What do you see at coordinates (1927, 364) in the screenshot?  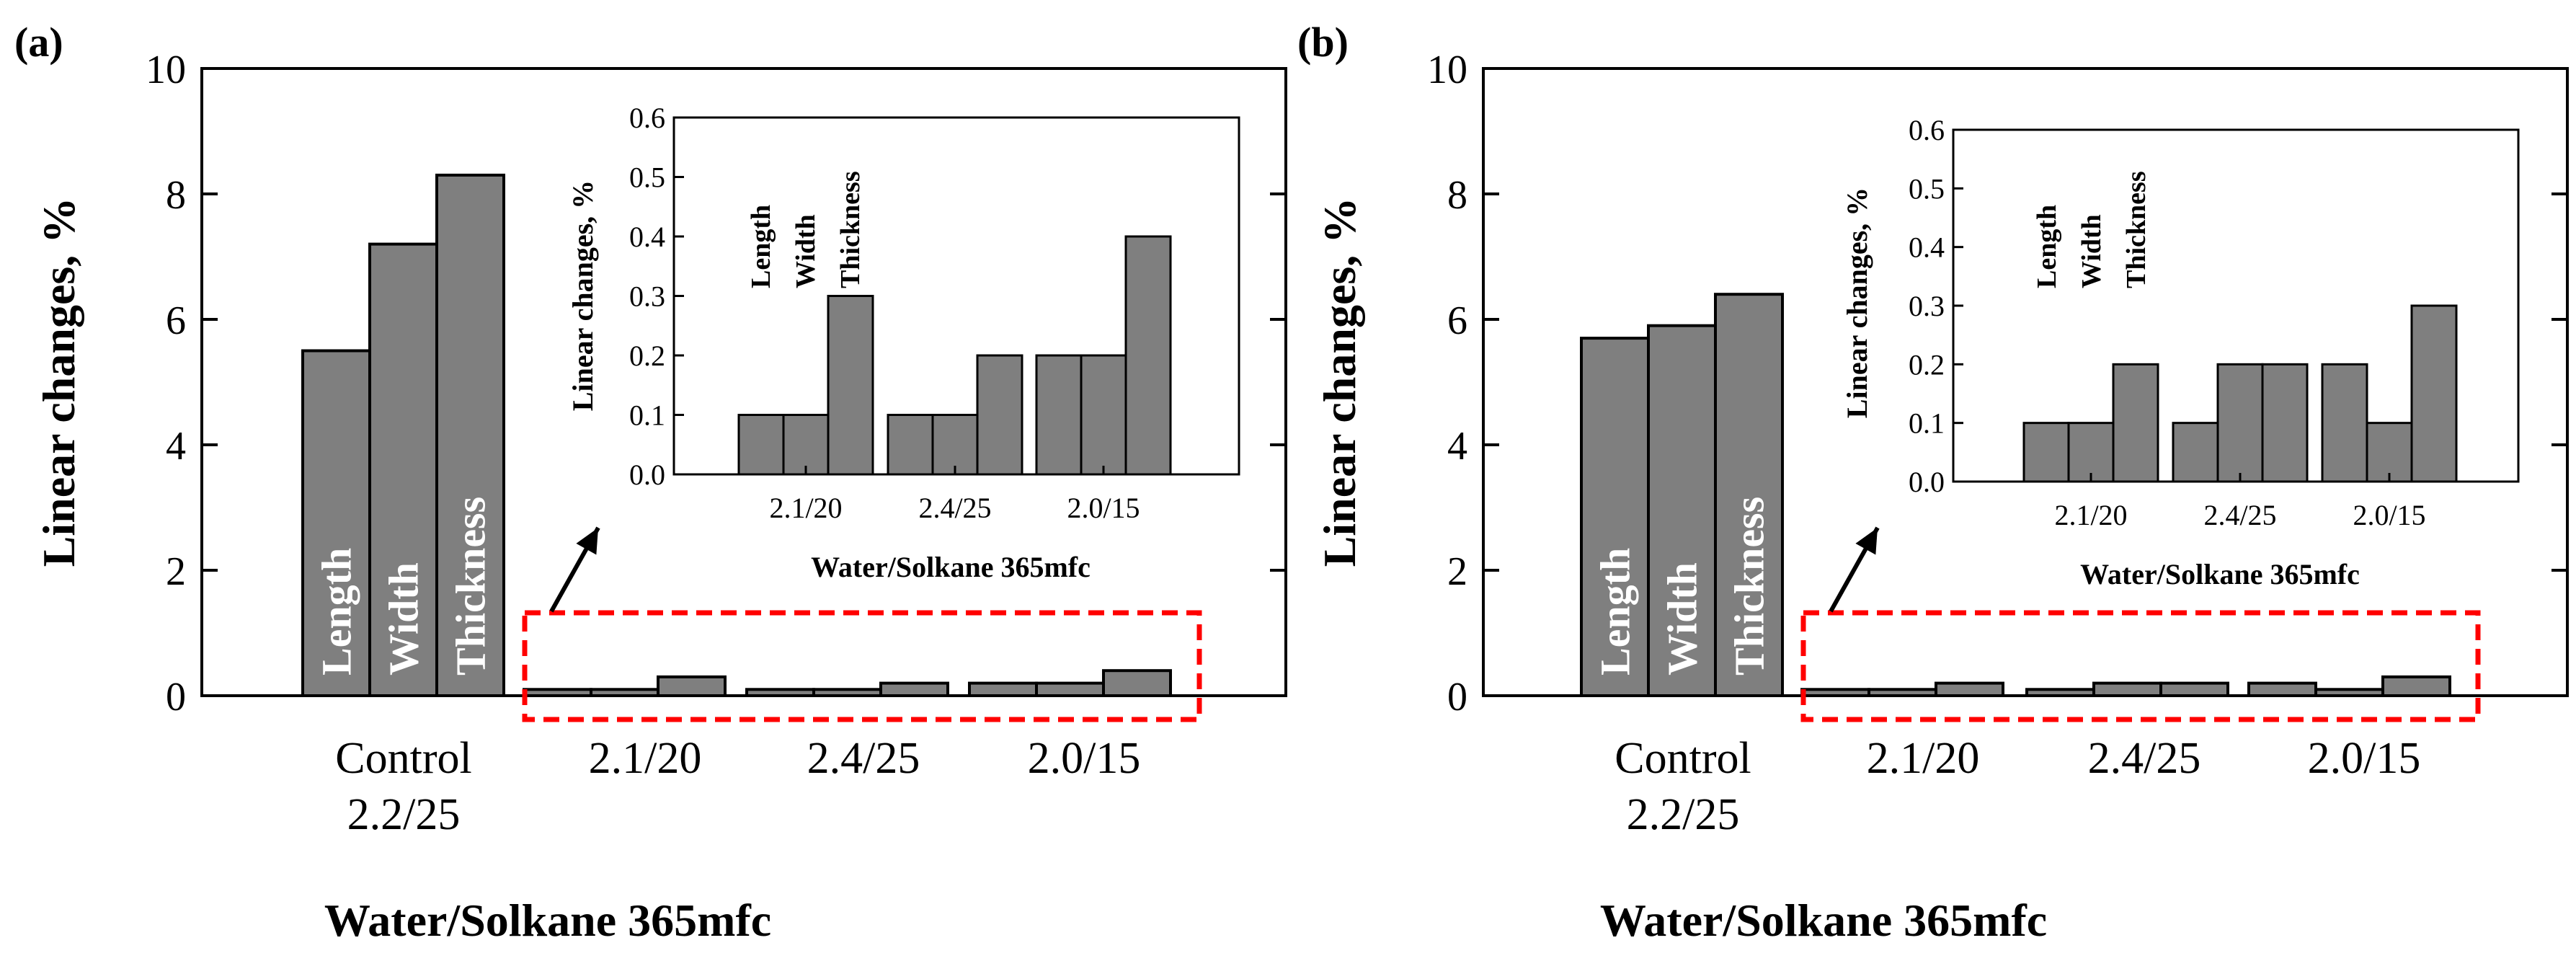 I see `inset-y-tick-label: 0.2` at bounding box center [1927, 364].